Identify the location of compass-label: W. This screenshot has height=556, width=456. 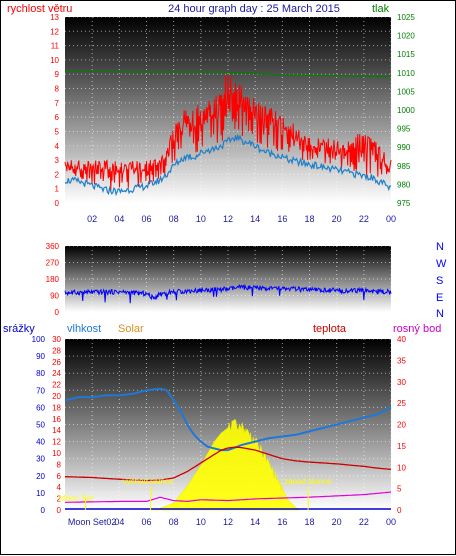
(441, 264).